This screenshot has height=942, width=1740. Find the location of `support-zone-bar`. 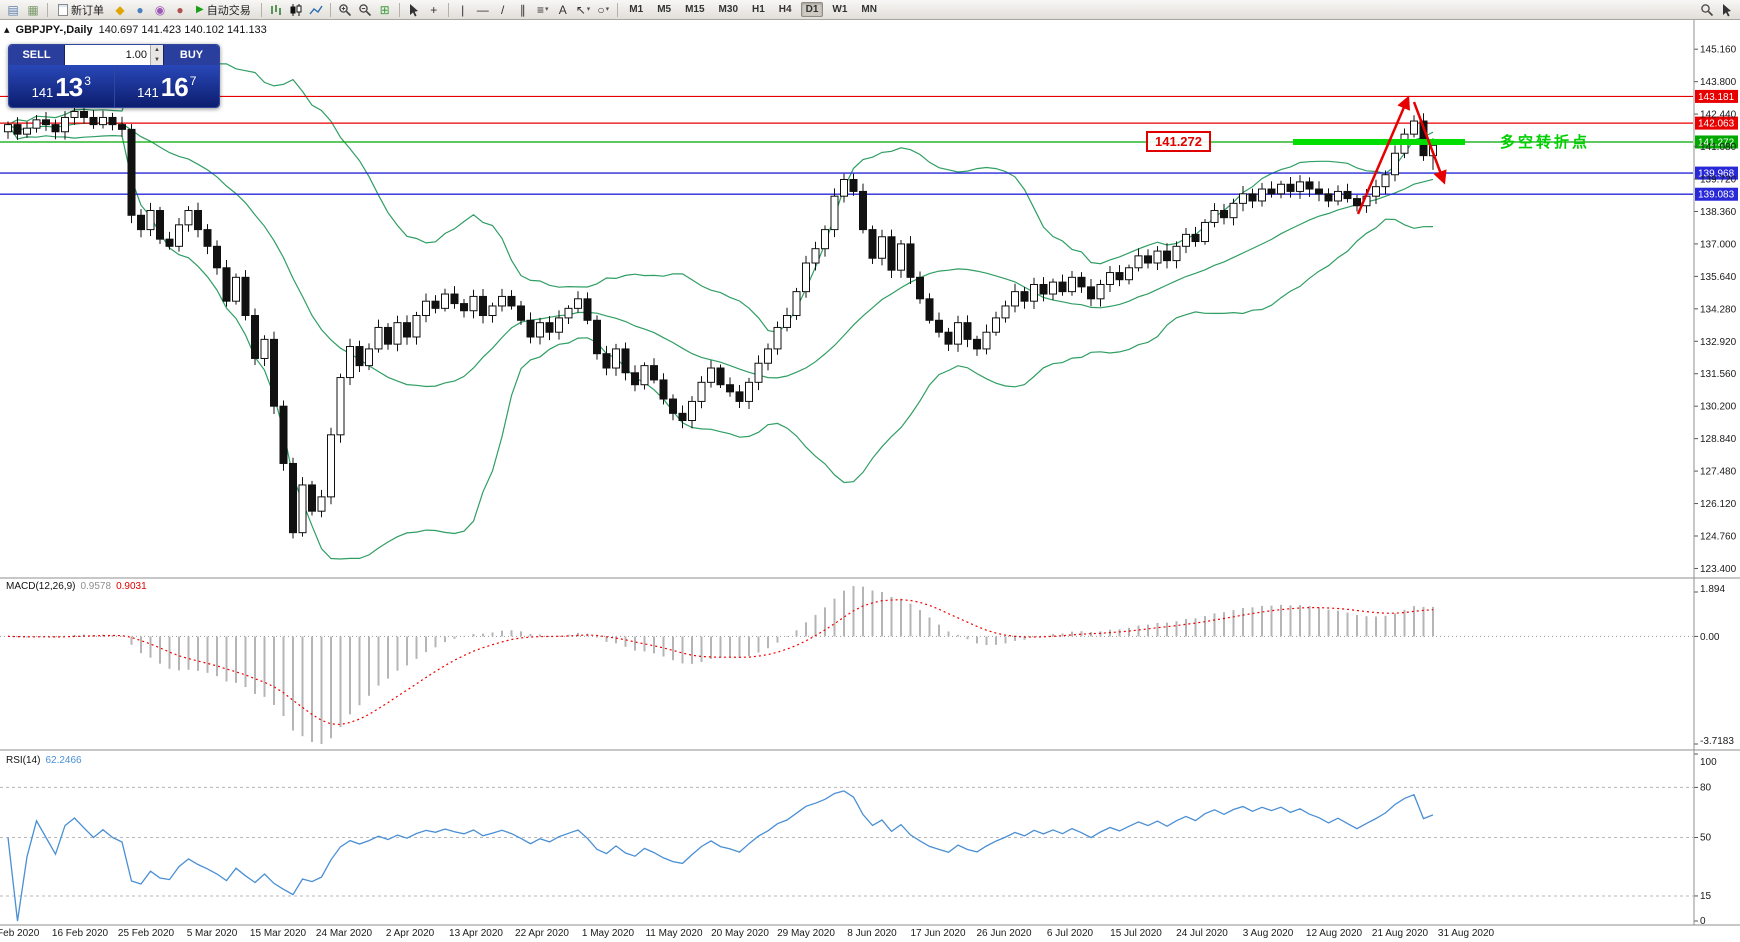

support-zone-bar is located at coordinates (1379, 141).